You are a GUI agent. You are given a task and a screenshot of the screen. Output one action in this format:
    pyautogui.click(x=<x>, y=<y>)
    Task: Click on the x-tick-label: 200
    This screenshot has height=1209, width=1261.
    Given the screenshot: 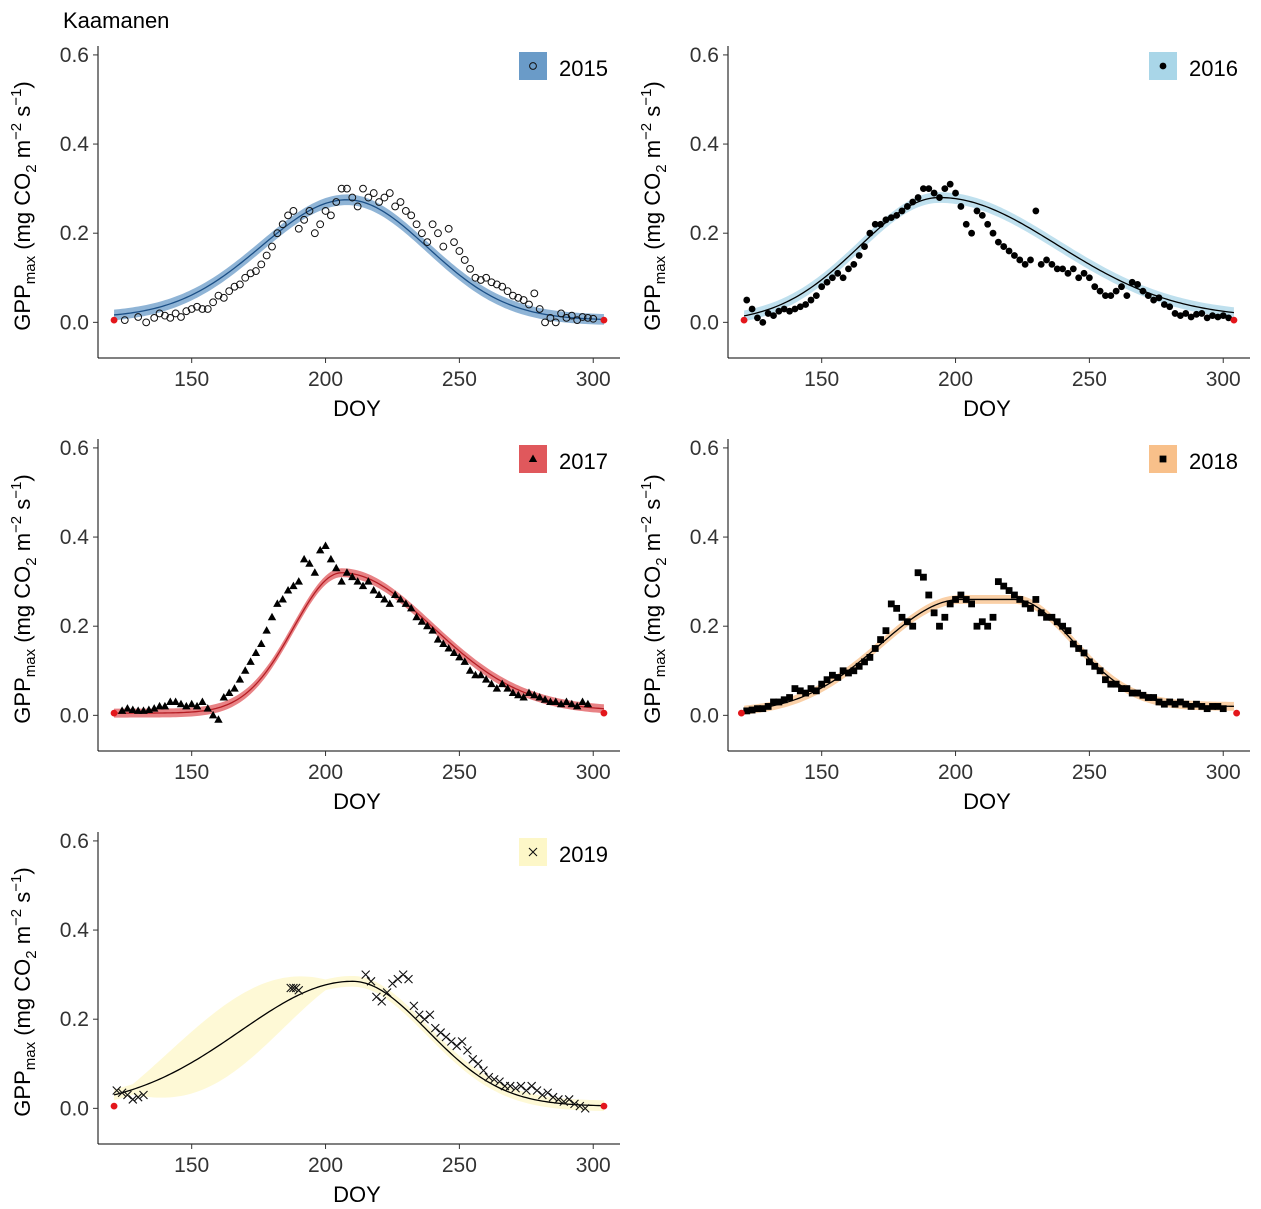 What is the action you would take?
    pyautogui.click(x=955, y=772)
    